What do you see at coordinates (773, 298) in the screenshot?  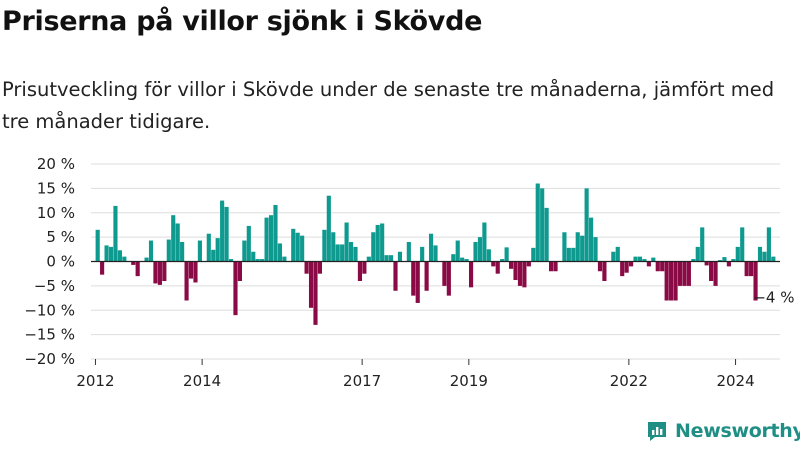 I see `annotation-label: −4 %` at bounding box center [773, 298].